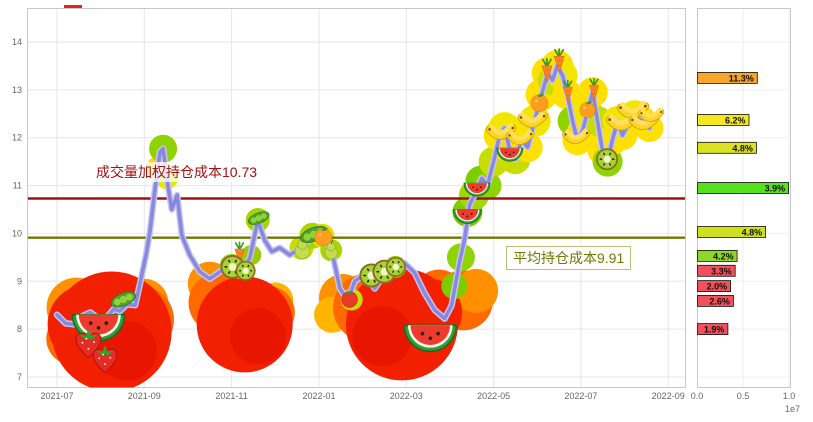  I want to click on y-axis-tick-label: 11, so click(17, 186).